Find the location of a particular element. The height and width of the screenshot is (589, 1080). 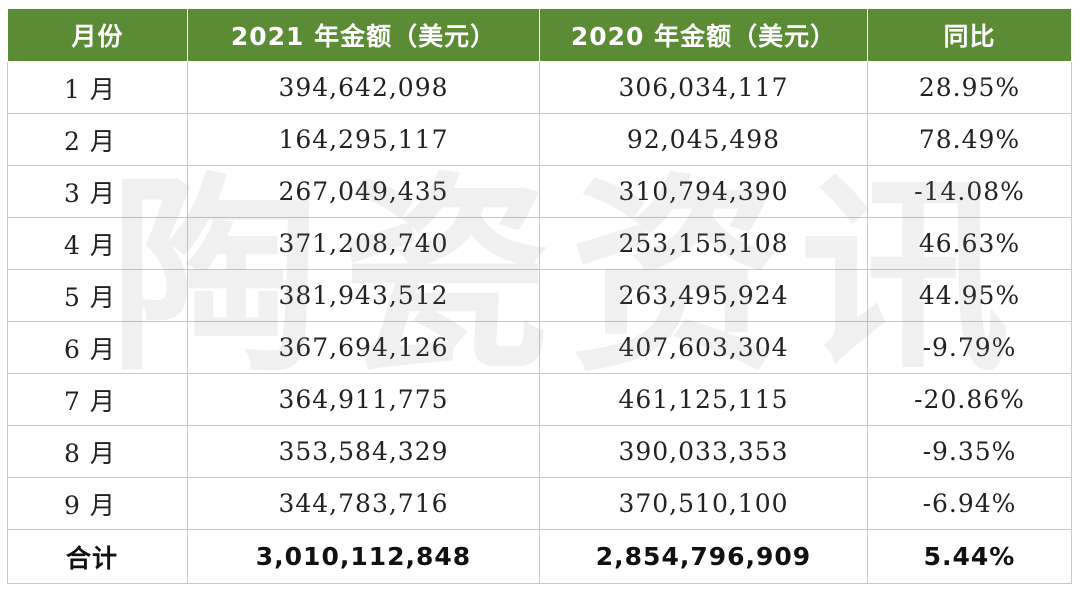

cell-total-2020: 2,854,796,909 is located at coordinates (703, 556).